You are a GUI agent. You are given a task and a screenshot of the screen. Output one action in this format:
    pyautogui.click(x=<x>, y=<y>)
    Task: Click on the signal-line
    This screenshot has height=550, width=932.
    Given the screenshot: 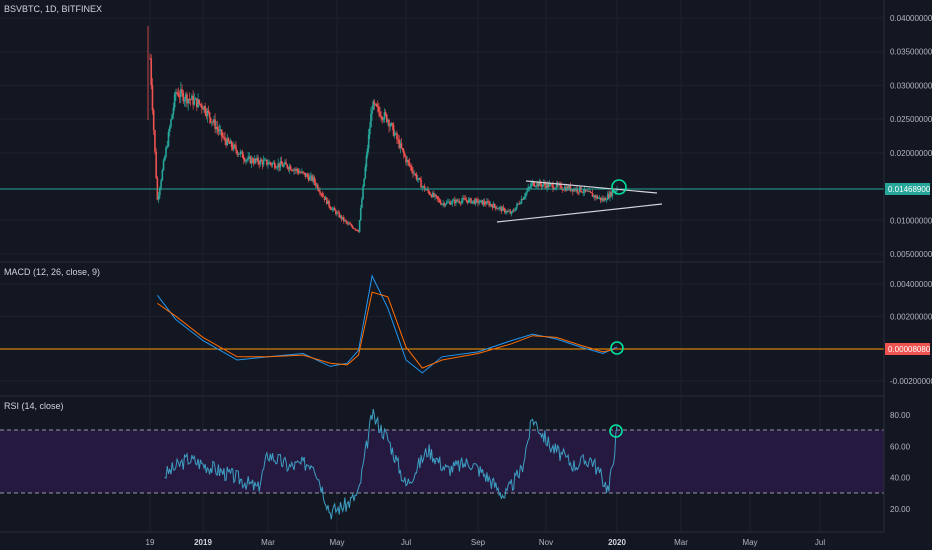 What is the action you would take?
    pyautogui.click(x=387, y=330)
    